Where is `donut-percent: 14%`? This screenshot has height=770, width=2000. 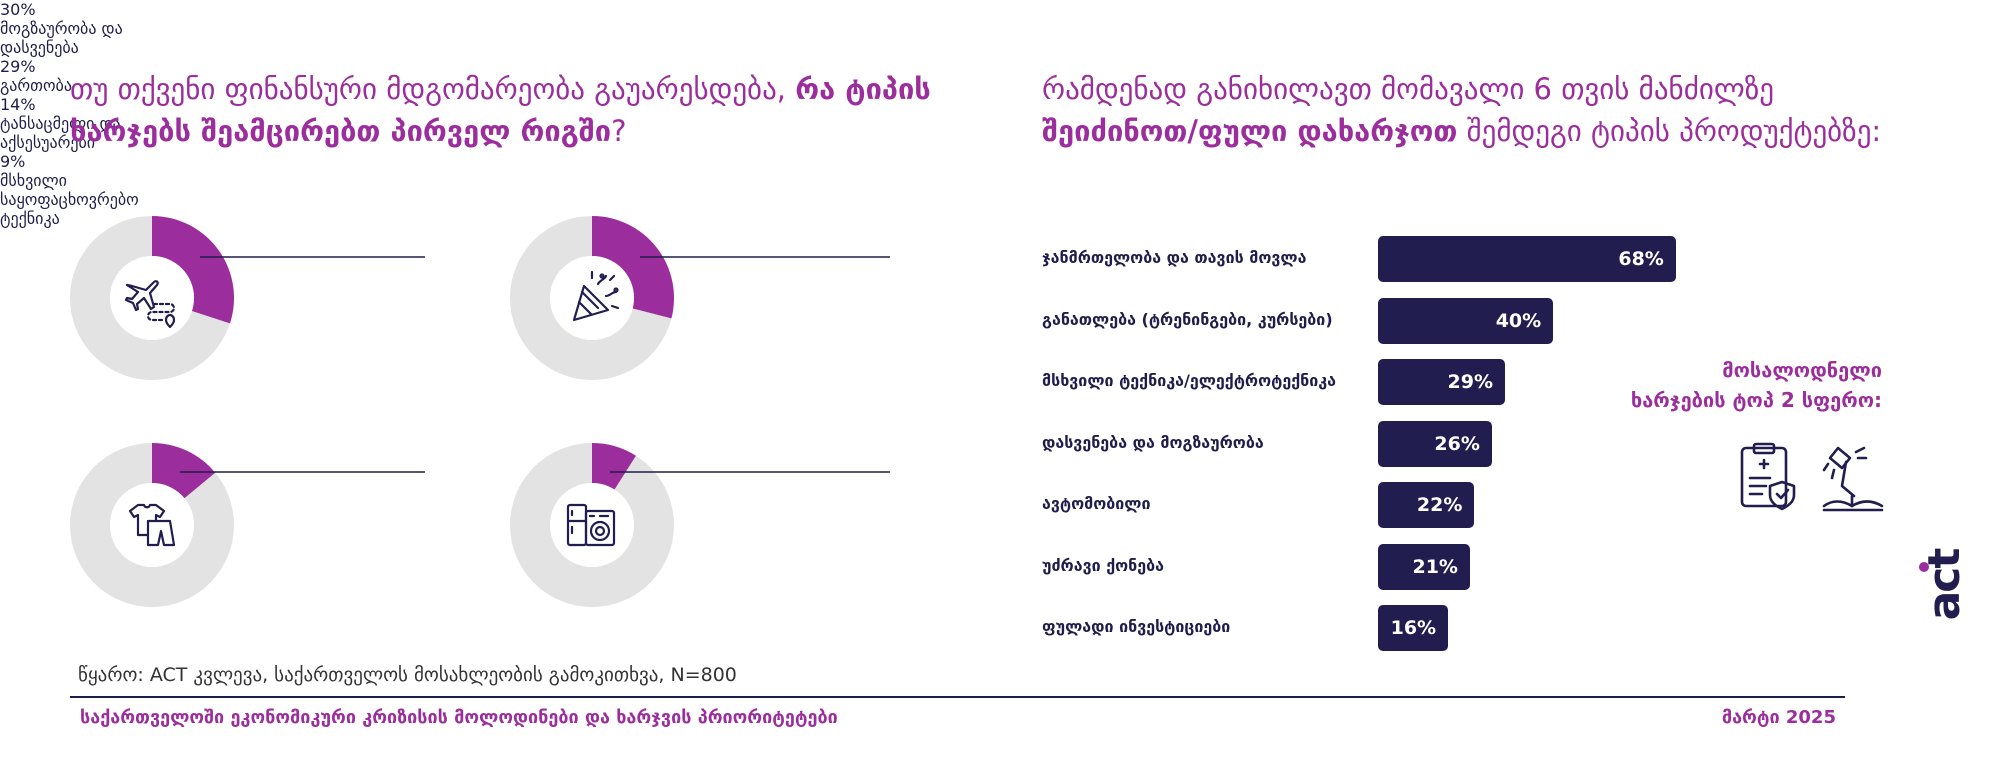 donut-percent: 14% is located at coordinates (18, 104).